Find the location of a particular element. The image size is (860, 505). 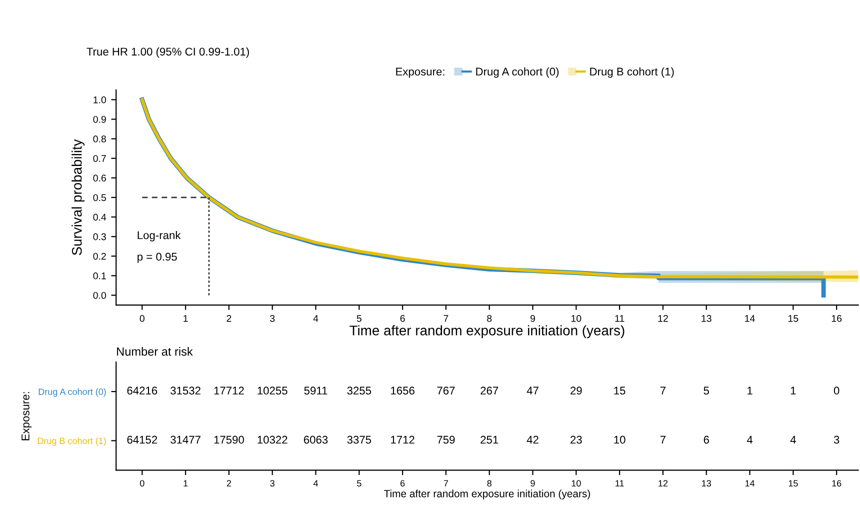

data-label: 10255 is located at coordinates (273, 390).